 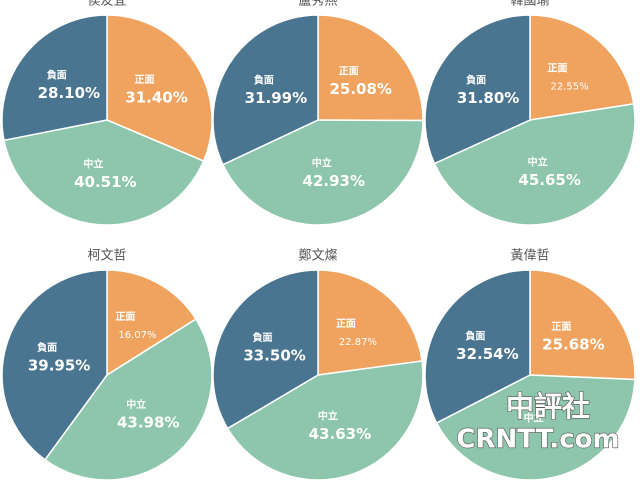 What do you see at coordinates (106, 256) in the screenshot?
I see `chart-title: 柯文哲` at bounding box center [106, 256].